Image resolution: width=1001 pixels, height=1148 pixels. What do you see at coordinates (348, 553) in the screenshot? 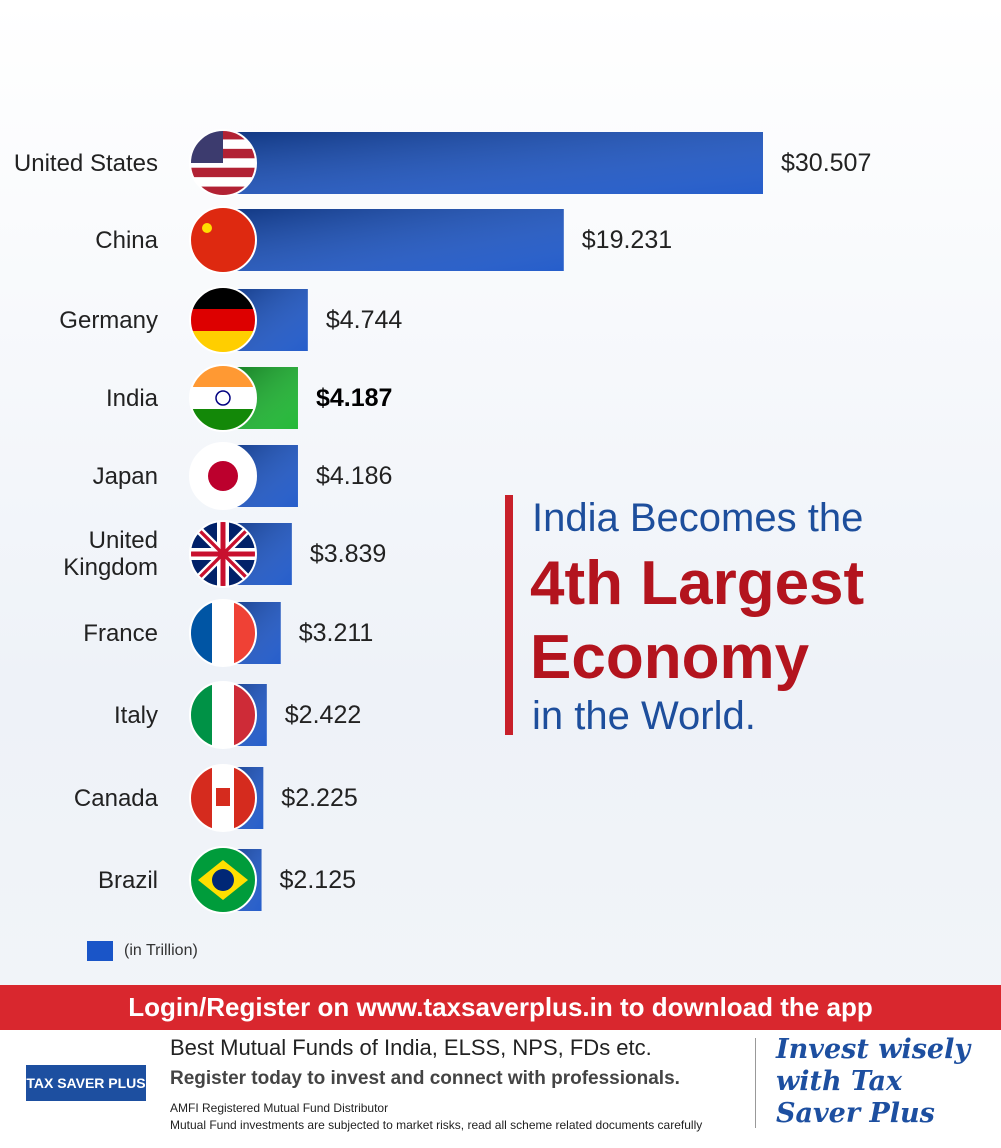
I see `value-label: $3.839` at bounding box center [348, 553].